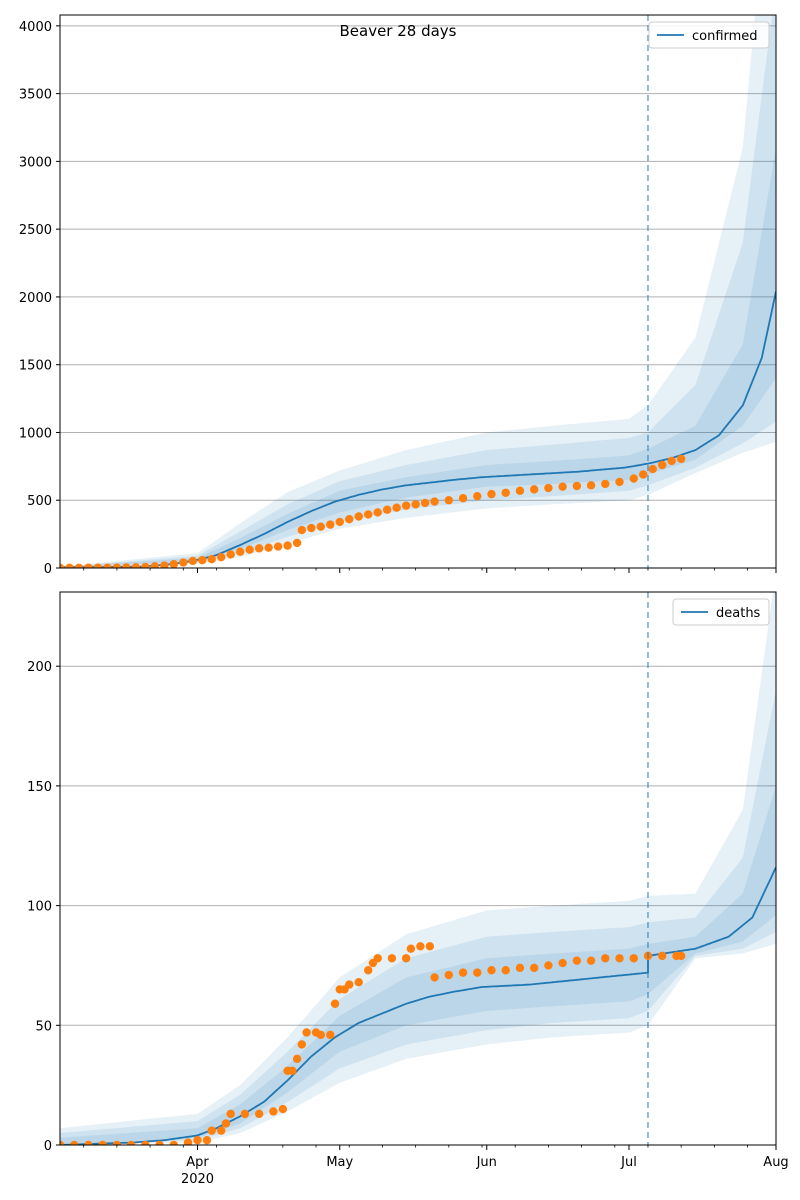  Describe the element at coordinates (39, 667) in the screenshot. I see `y-tick-label: 200` at that location.